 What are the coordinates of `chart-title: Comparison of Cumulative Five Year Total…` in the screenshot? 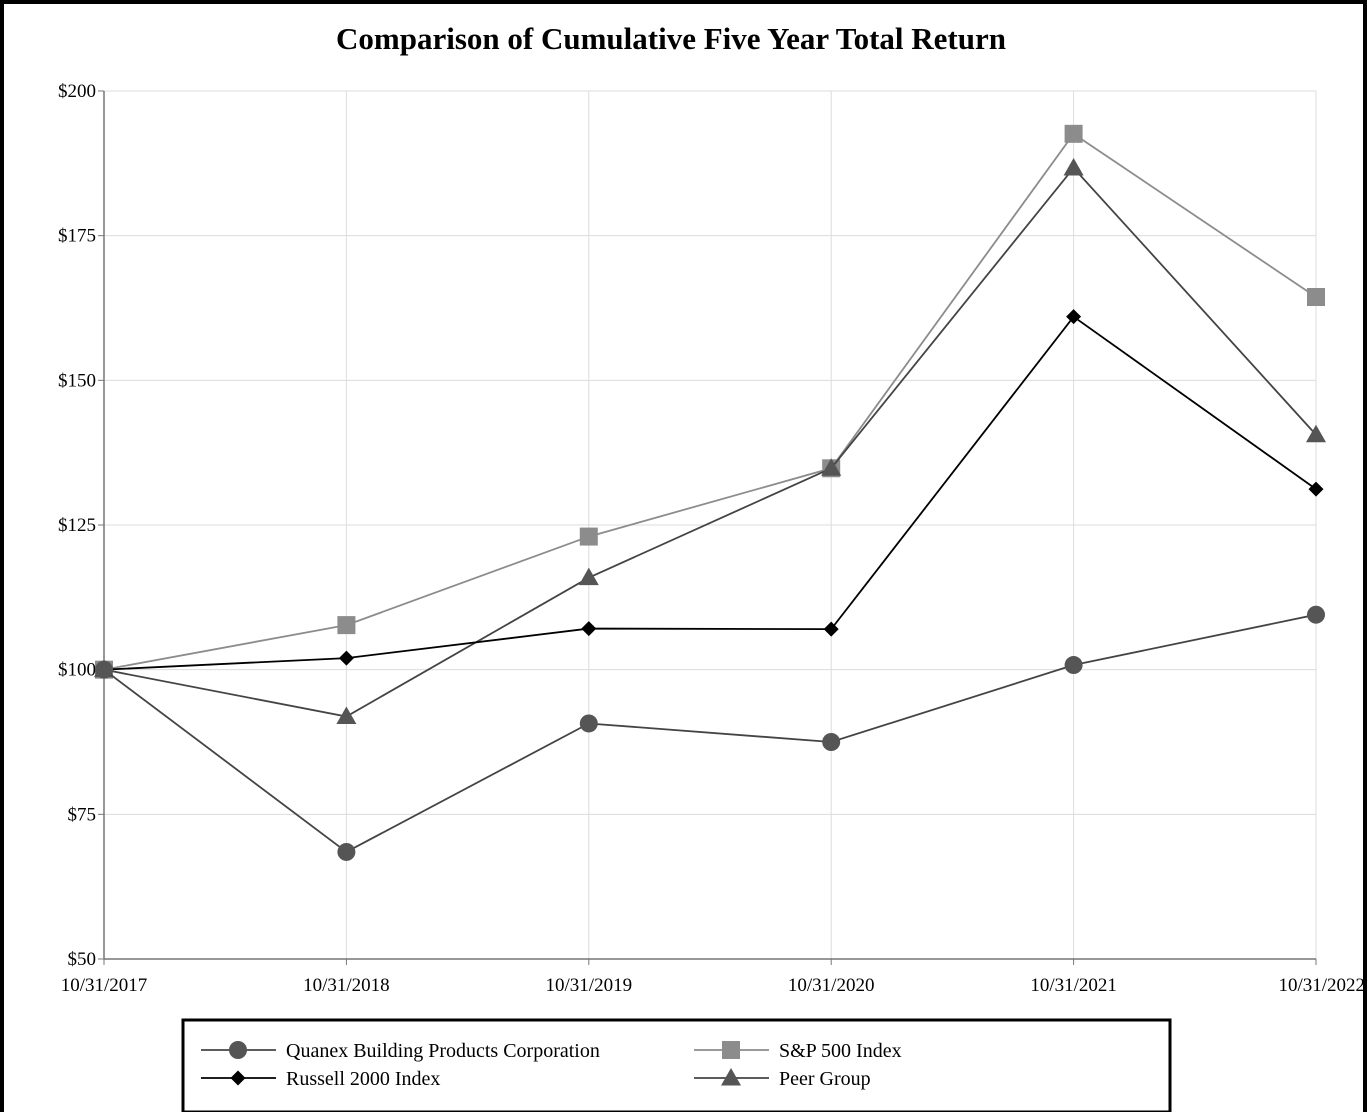 It's located at (671, 38).